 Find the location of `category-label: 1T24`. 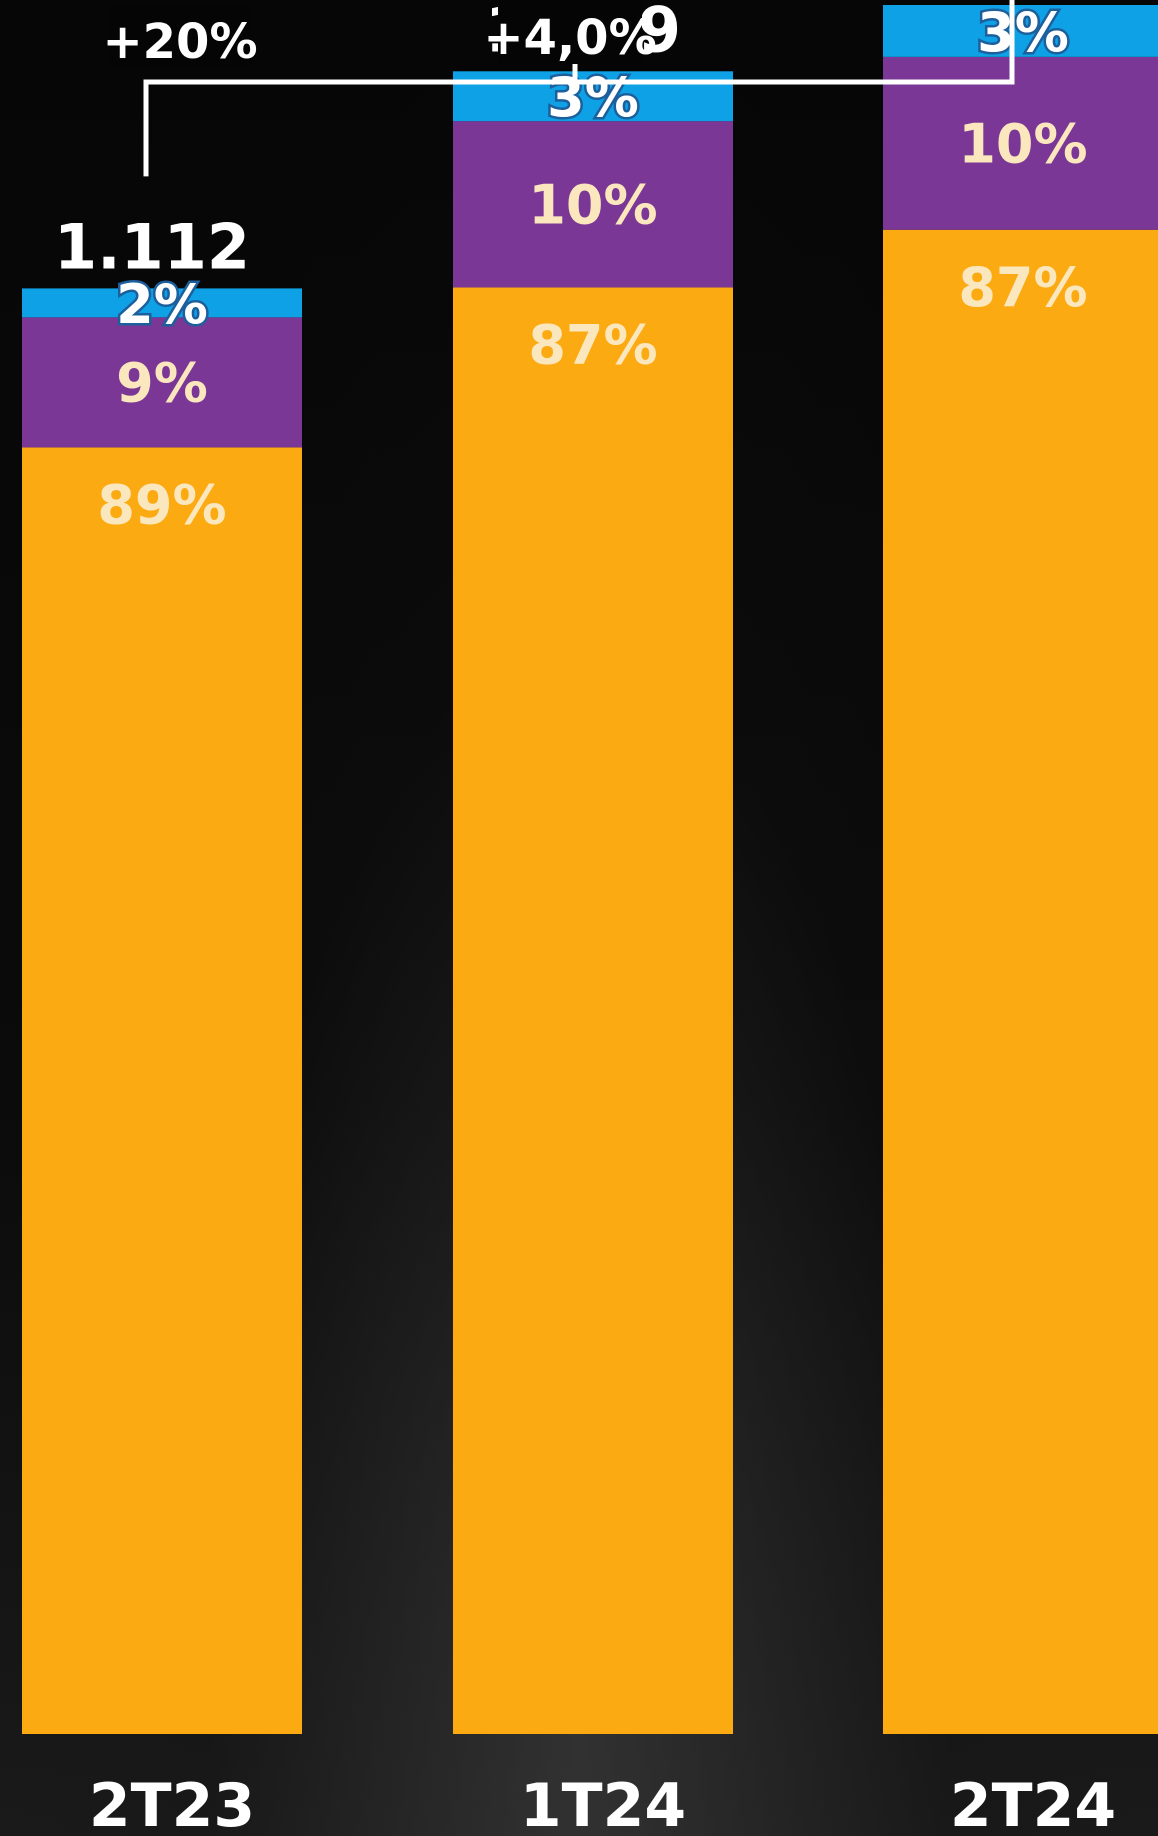

category-label: 1T24 is located at coordinates (603, 1803).